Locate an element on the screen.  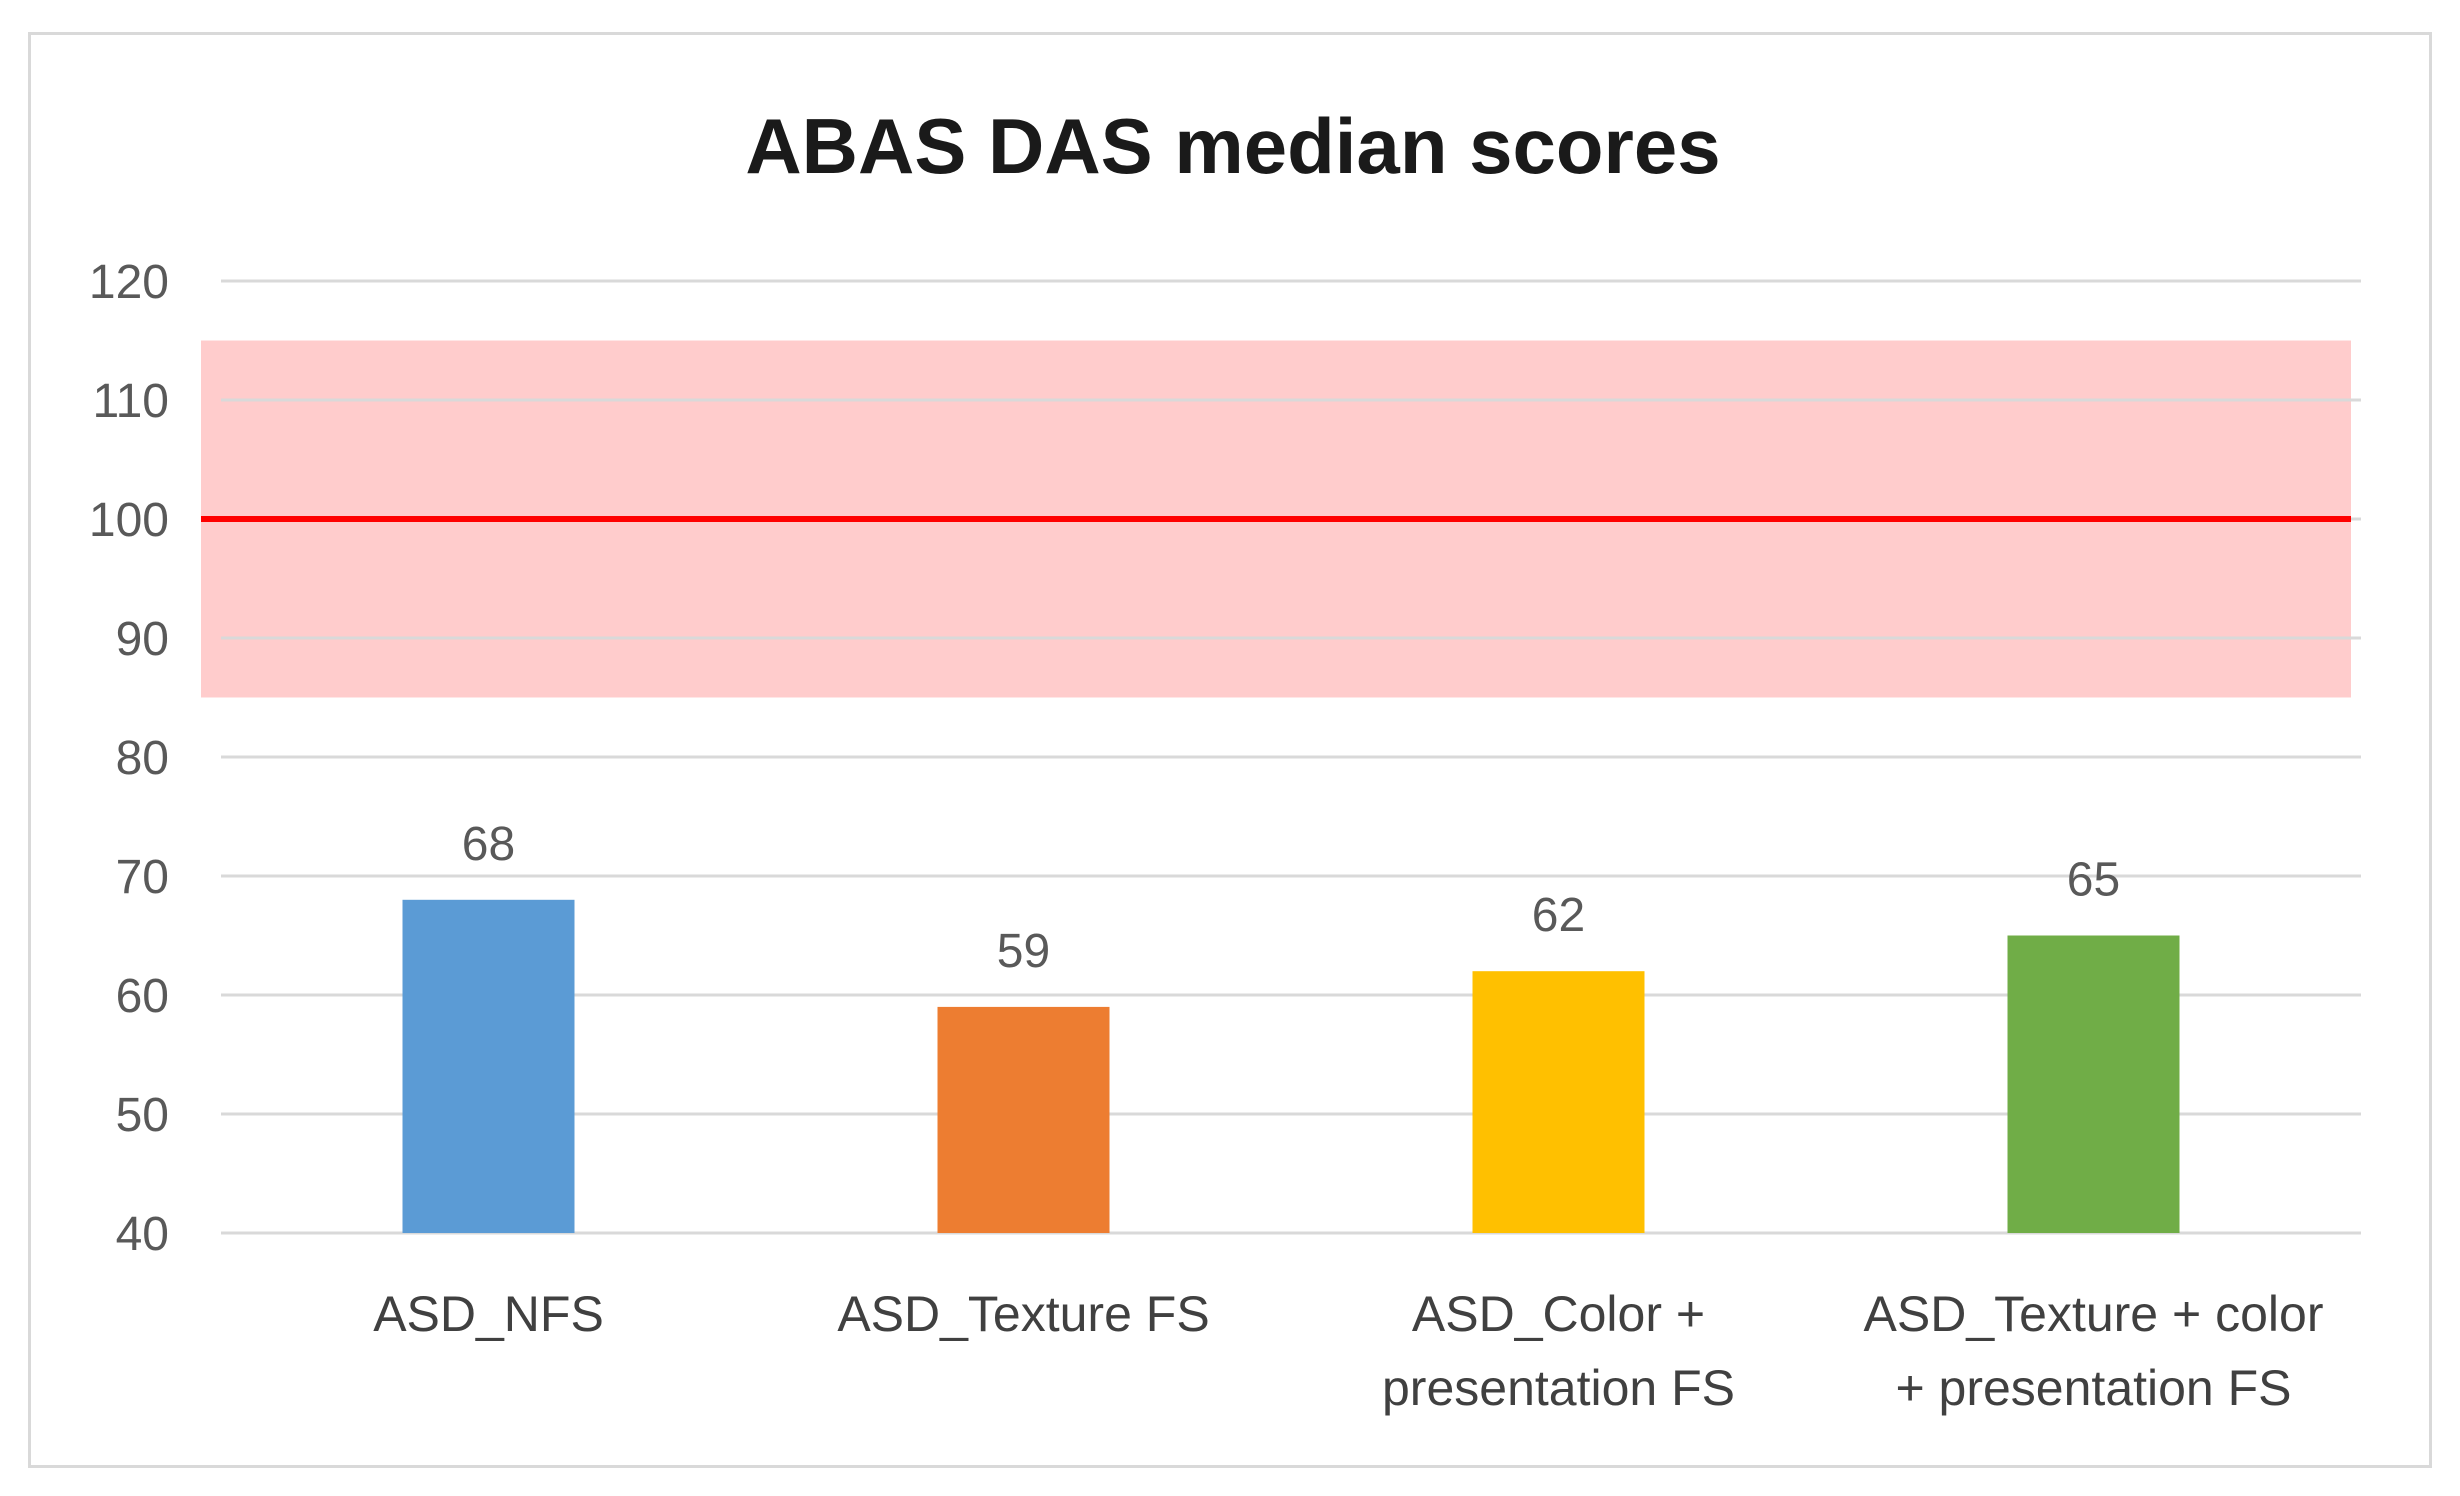
x-category-label: ASD_Color + is located at coordinates (1558, 1314).